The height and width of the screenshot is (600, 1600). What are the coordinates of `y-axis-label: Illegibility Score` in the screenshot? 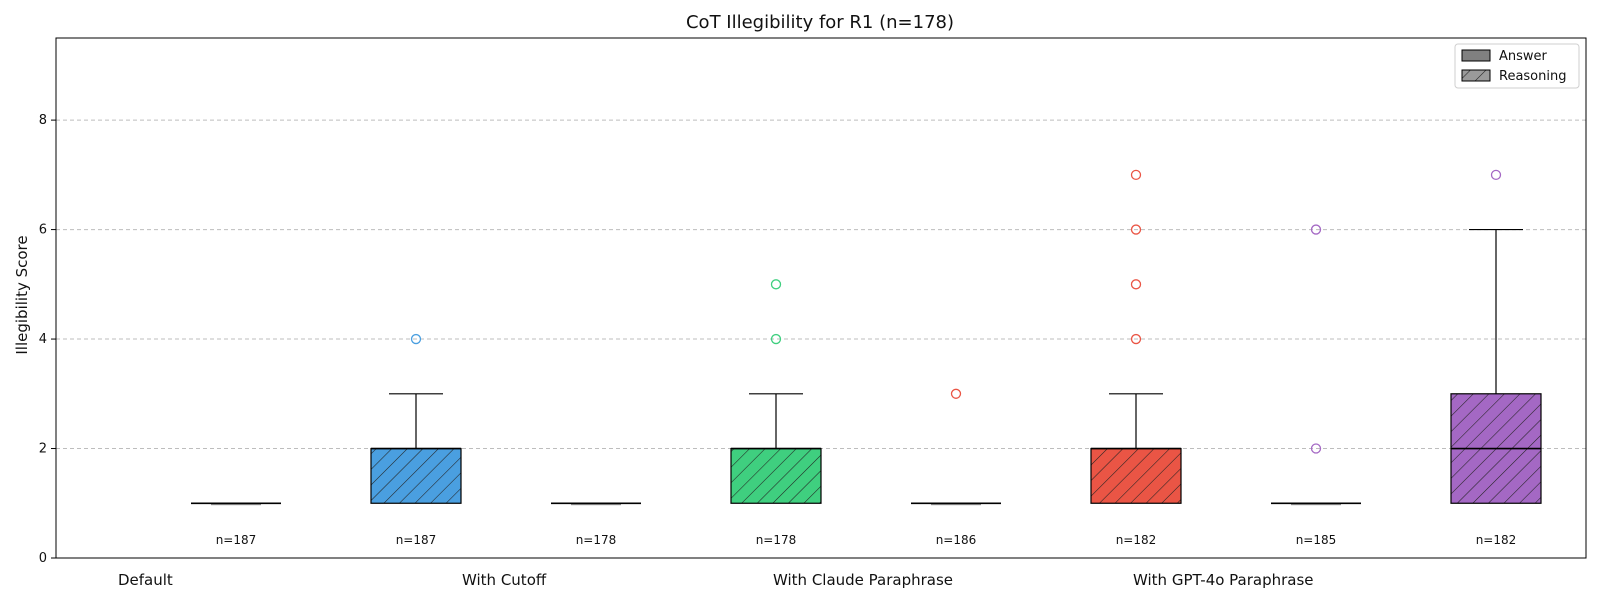 It's located at (22, 294).